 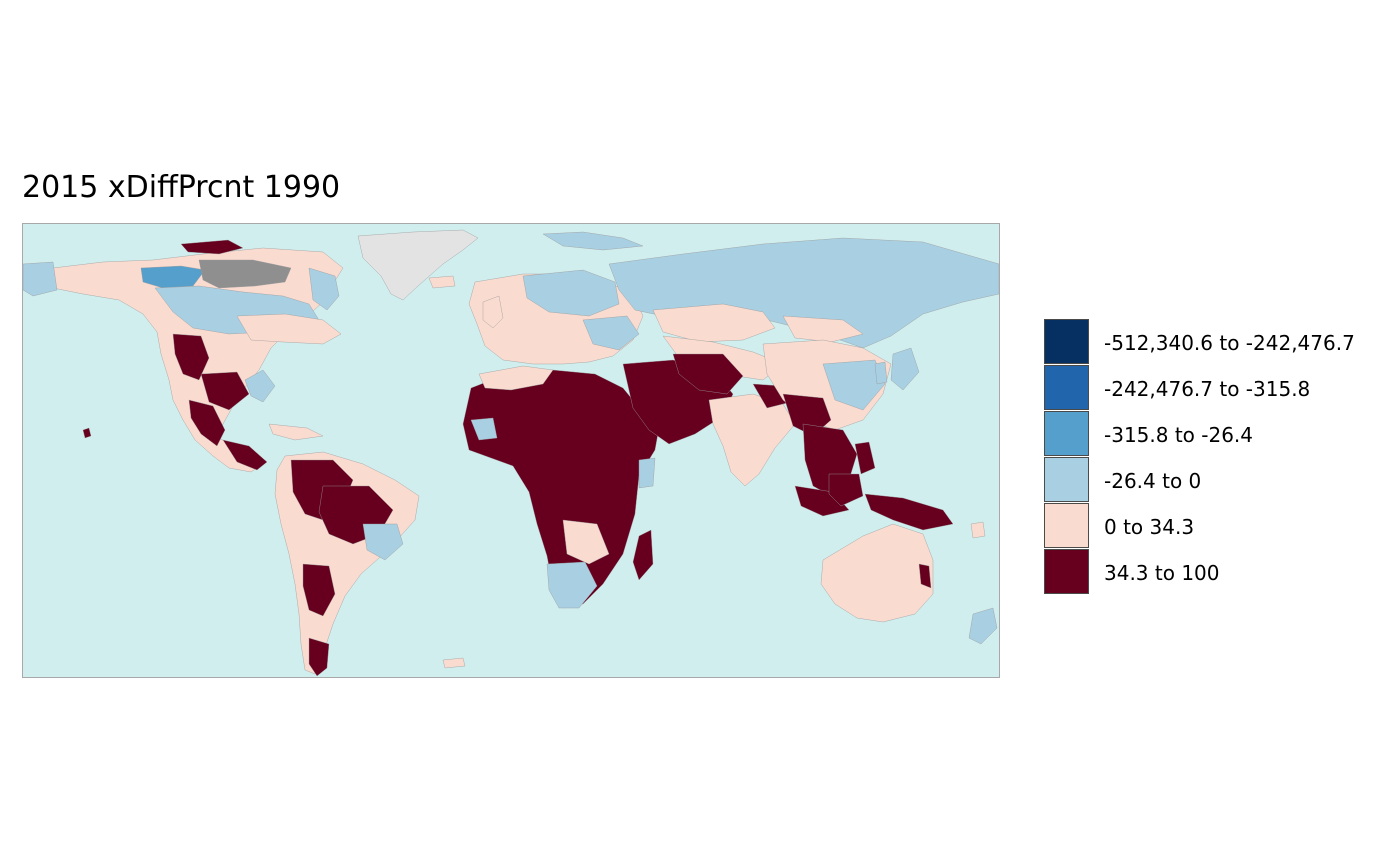 What do you see at coordinates (245, 274) in the screenshot?
I see `canada-missing-region` at bounding box center [245, 274].